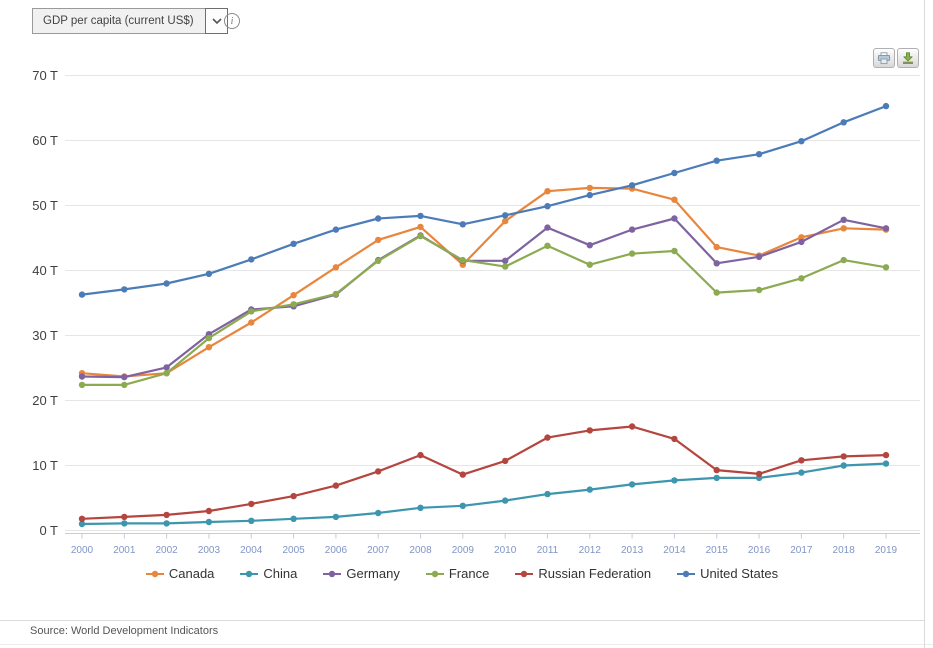 This screenshot has height=648, width=933. I want to click on series-china, so click(484, 494).